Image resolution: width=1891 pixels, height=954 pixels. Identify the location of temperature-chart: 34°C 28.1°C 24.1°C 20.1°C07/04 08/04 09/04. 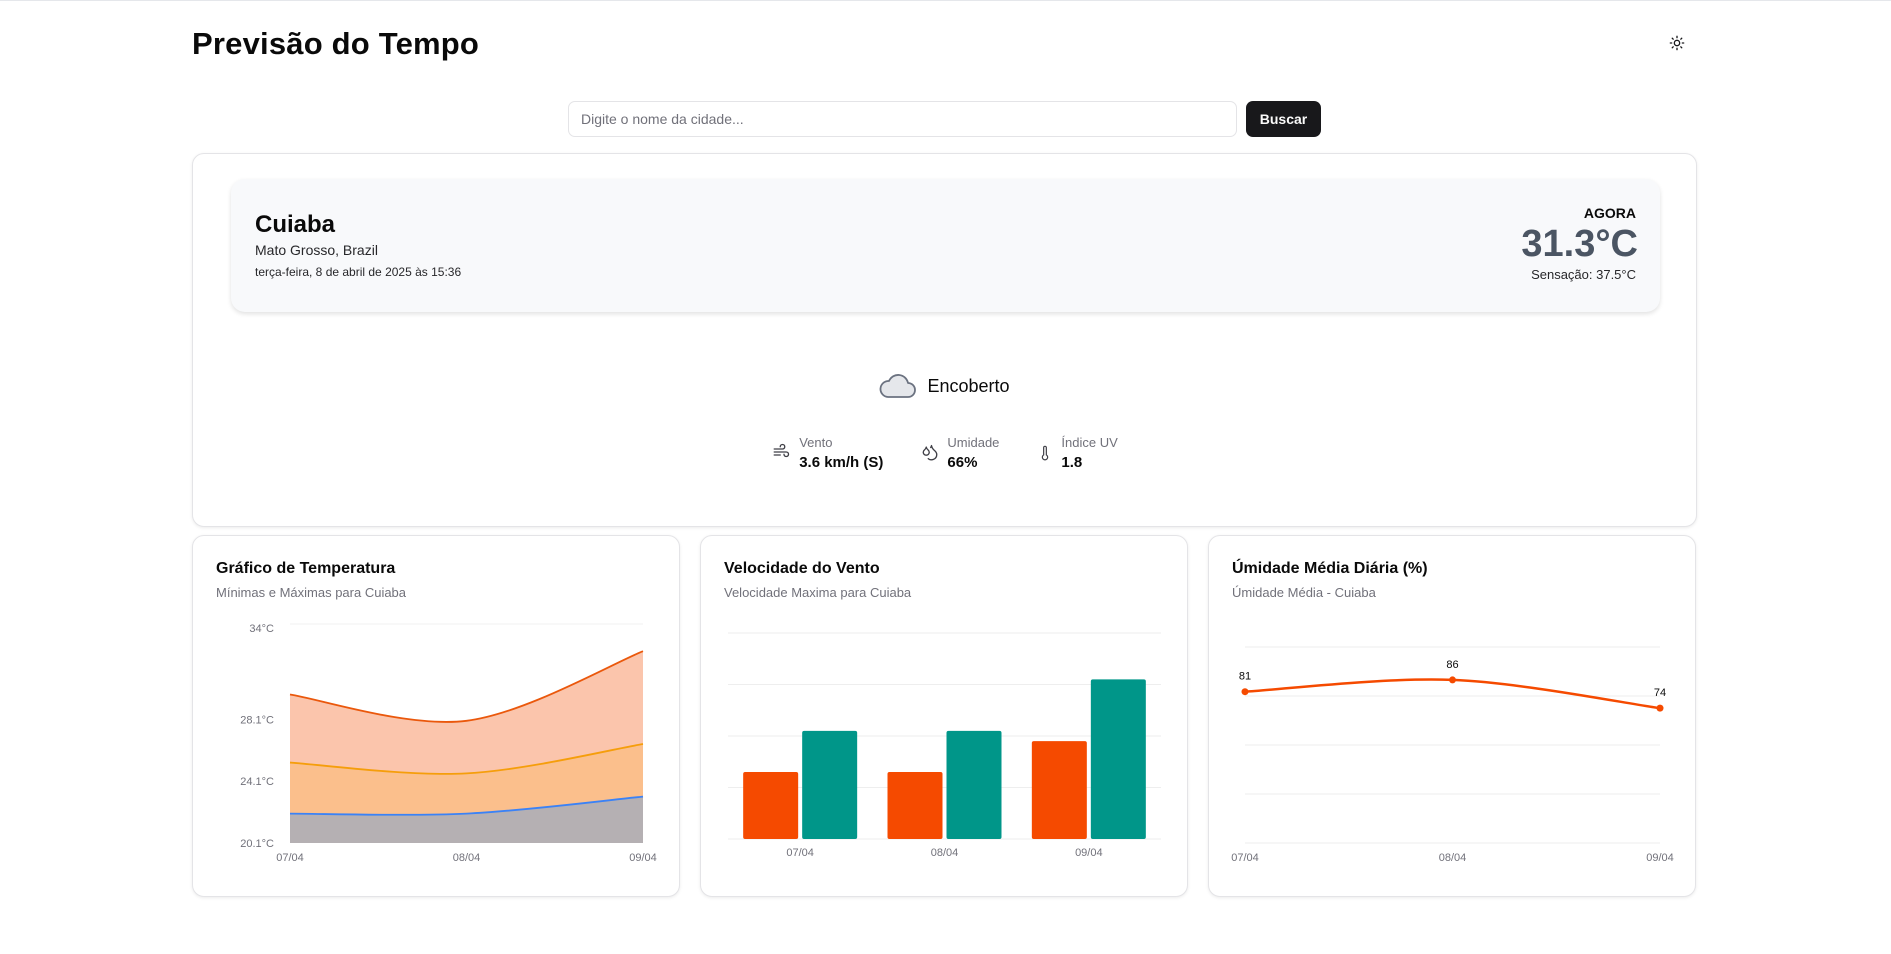
(448, 743).